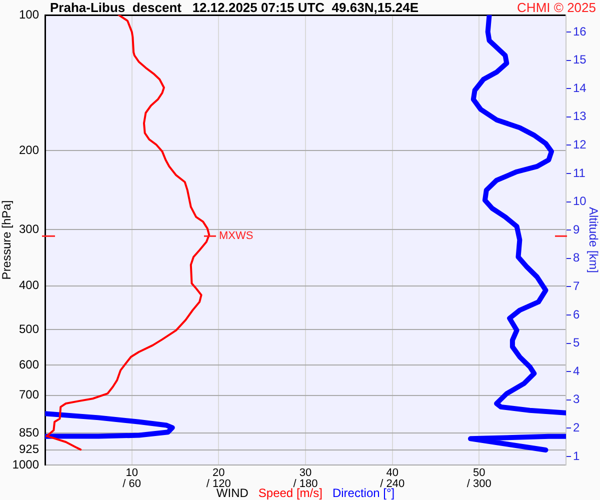 The image size is (600, 500). Describe the element at coordinates (29, 149) in the screenshot. I see `y-tick-label: 200` at that location.